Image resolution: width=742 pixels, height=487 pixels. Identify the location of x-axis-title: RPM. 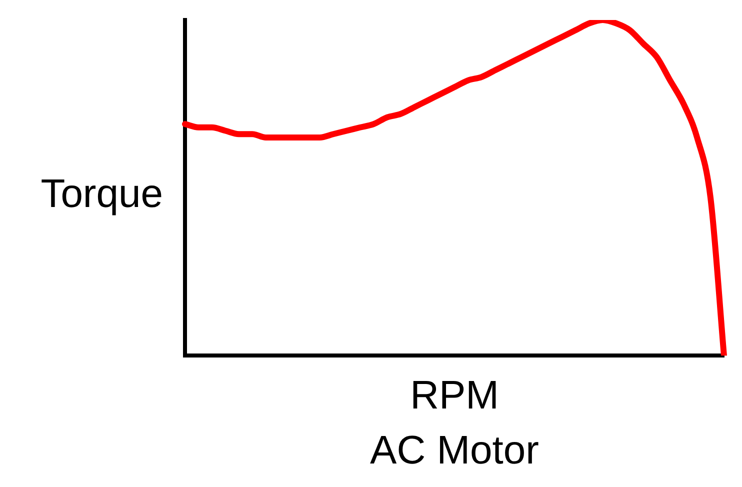
(454, 396).